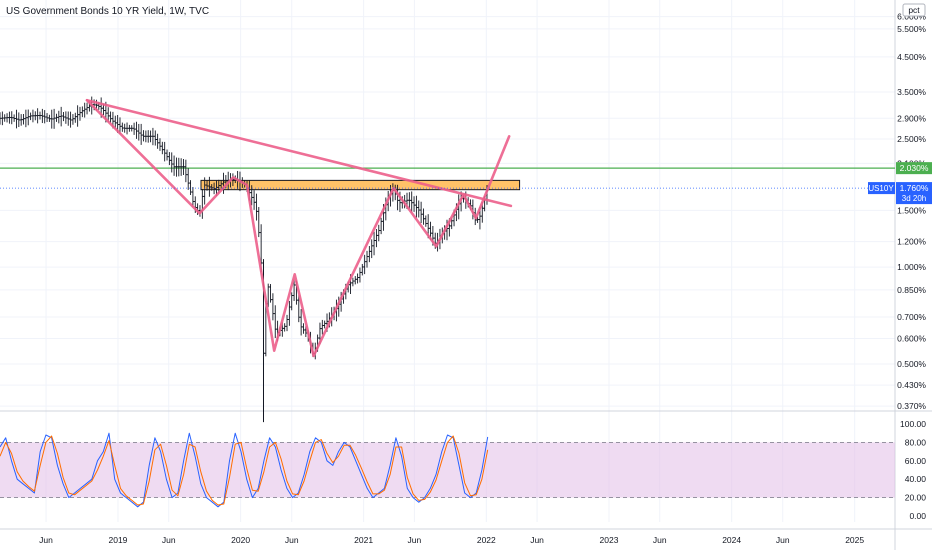 This screenshot has width=932, height=550. What do you see at coordinates (911, 290) in the screenshot?
I see `price-tick-label: 0.850%` at bounding box center [911, 290].